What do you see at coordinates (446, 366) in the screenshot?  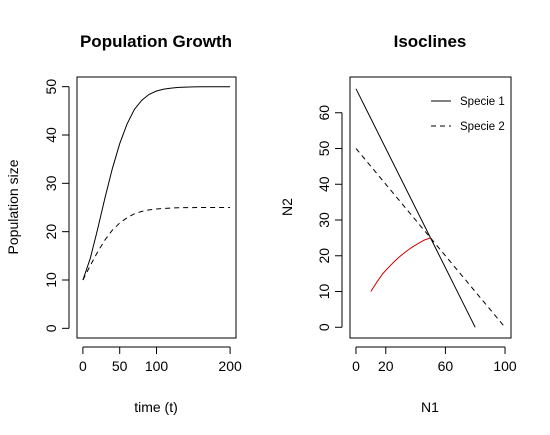 I see `right-x-tick-label: 60` at bounding box center [446, 366].